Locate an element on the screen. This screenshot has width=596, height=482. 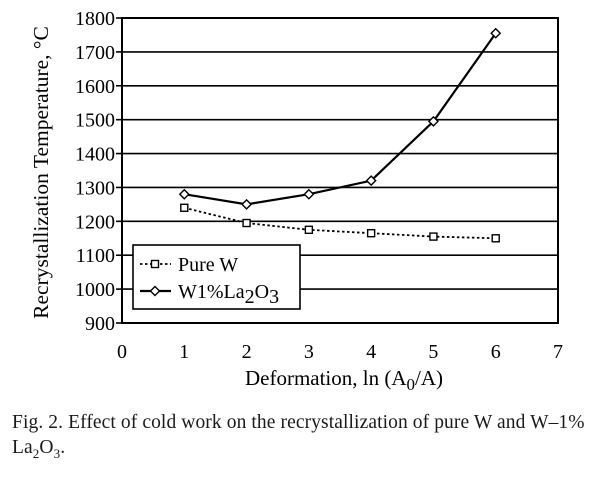
y-tick-label-1700: 1700 is located at coordinates (95, 53).